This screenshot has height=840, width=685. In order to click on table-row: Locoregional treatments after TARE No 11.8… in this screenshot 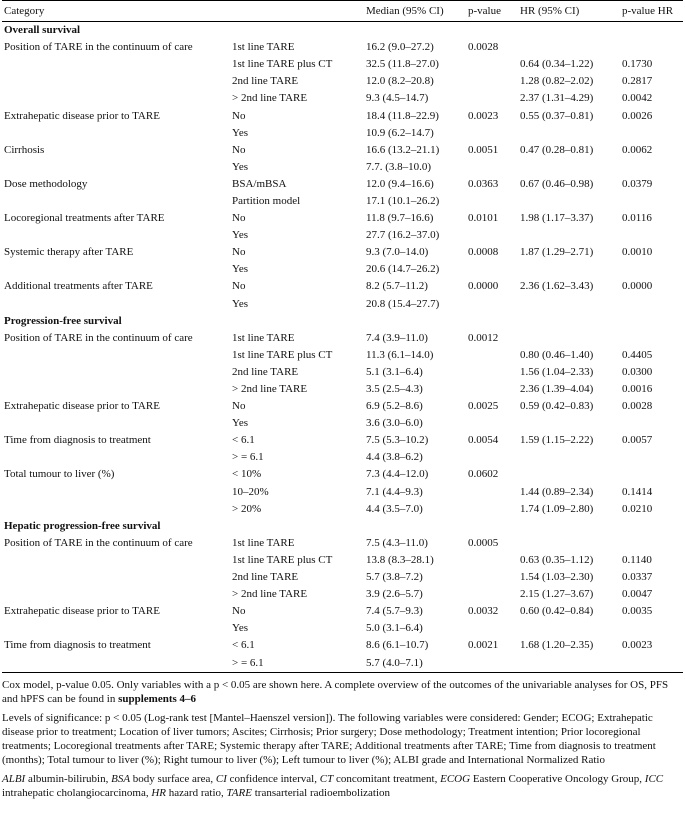, I will do `click(342, 218)`.